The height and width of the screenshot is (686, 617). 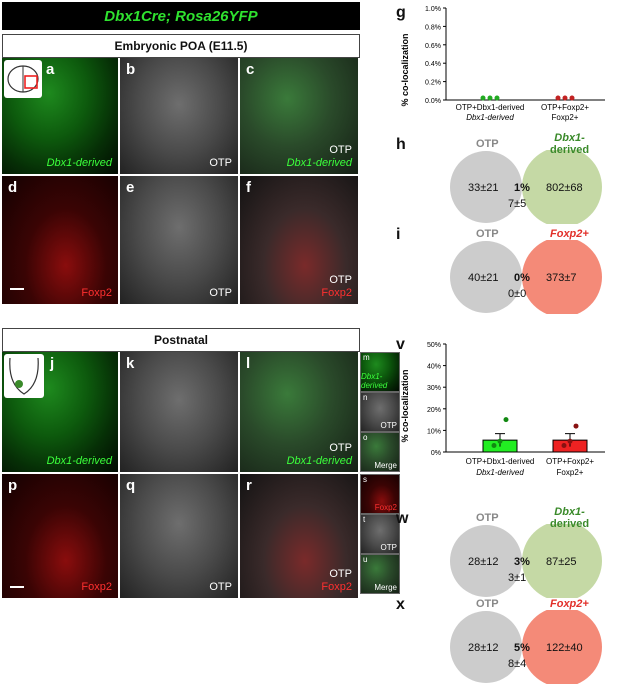 I want to click on venn-right-value: 373±7, so click(x=561, y=278).